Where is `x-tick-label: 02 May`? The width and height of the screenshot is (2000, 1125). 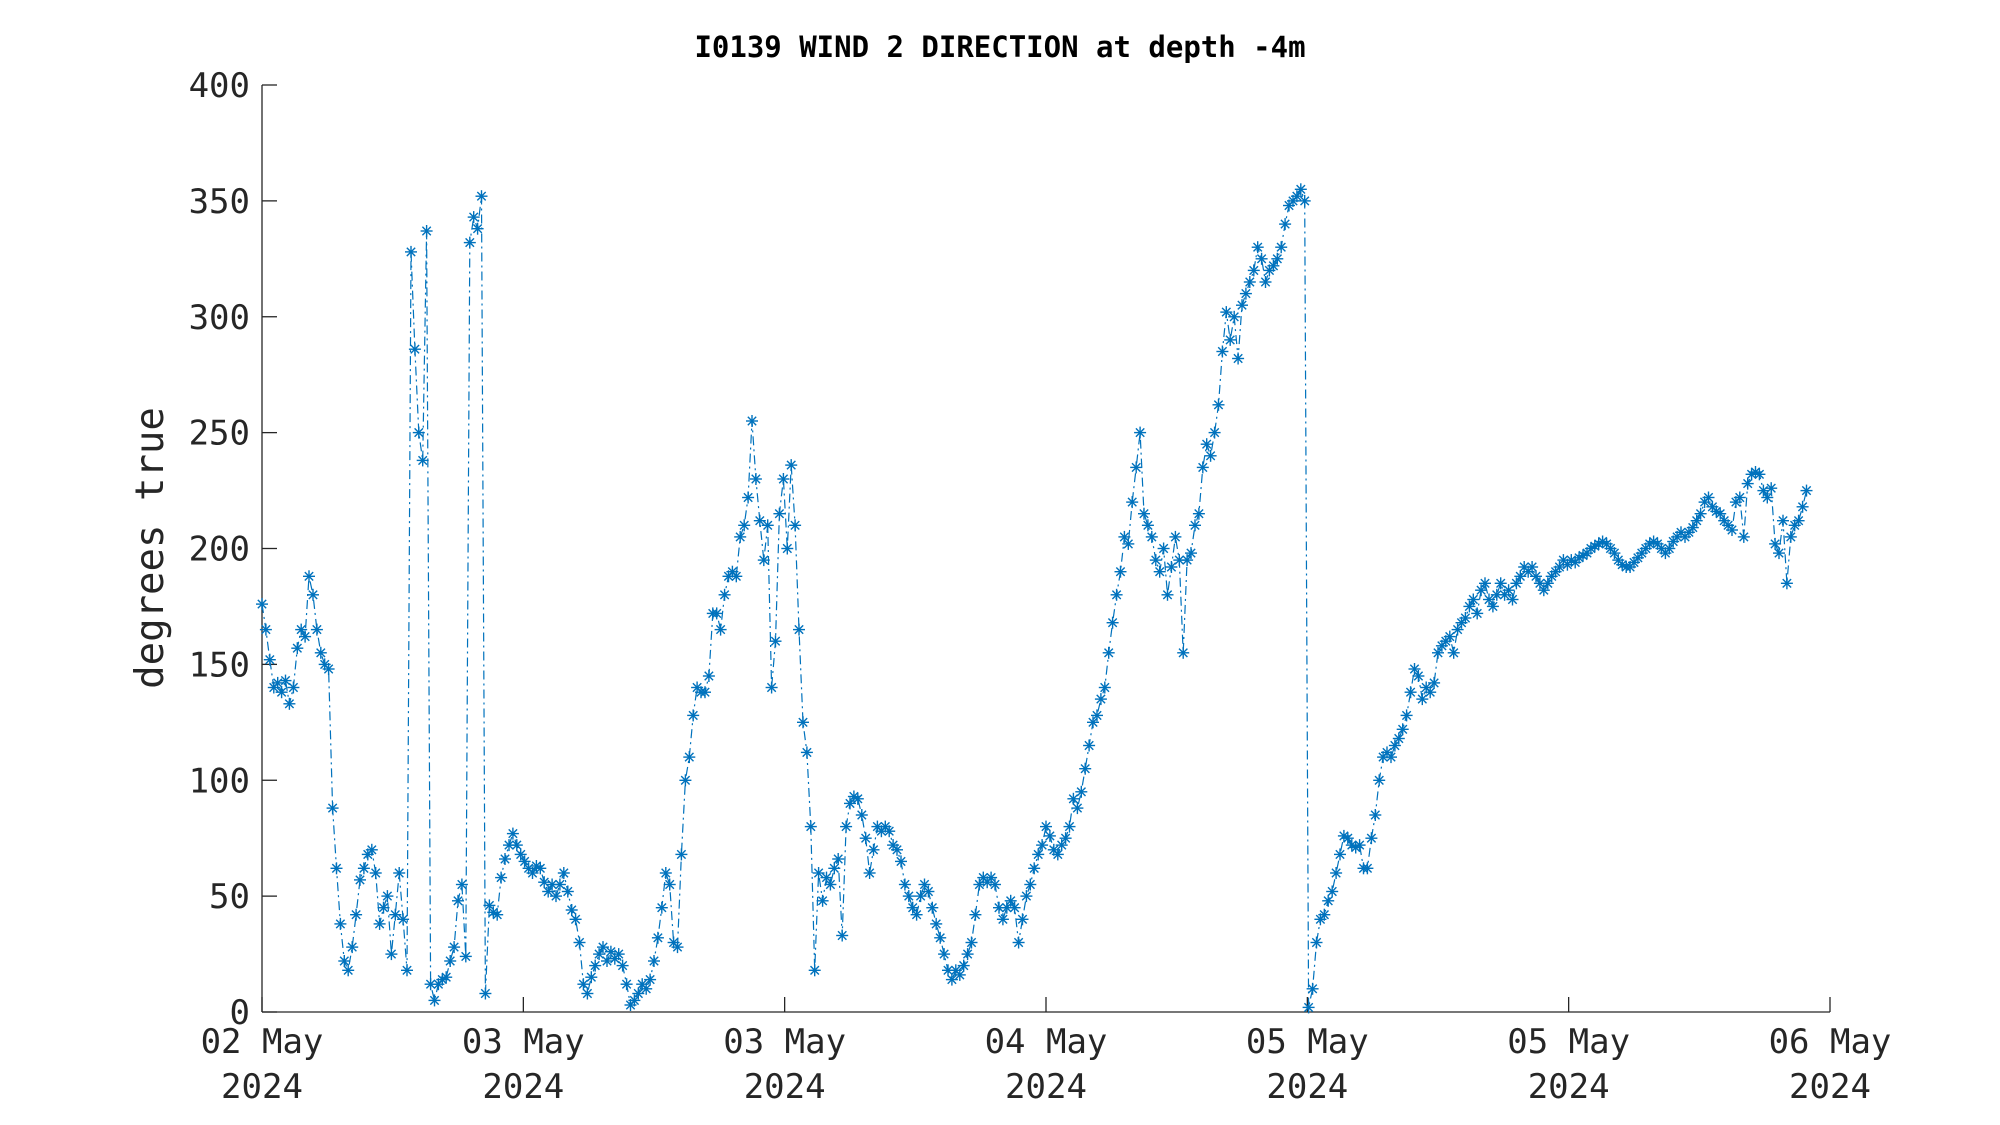 x-tick-label: 02 May is located at coordinates (262, 1042).